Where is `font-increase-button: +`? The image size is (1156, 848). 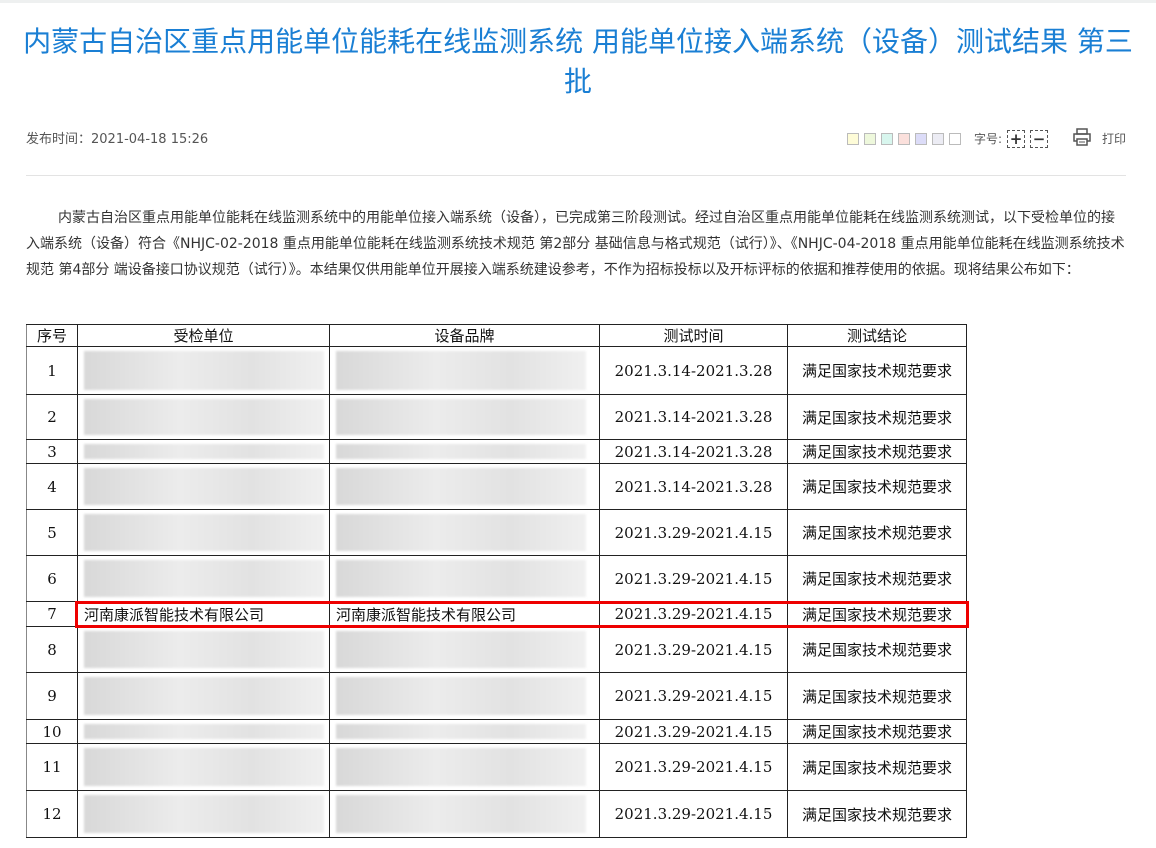
font-increase-button: + is located at coordinates (1015, 138).